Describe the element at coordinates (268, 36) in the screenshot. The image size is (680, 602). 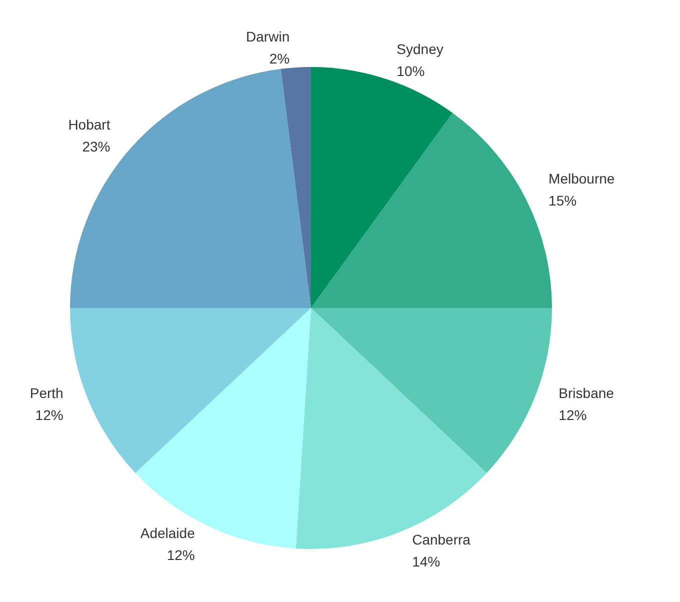
I see `slice-label: Darwin` at that location.